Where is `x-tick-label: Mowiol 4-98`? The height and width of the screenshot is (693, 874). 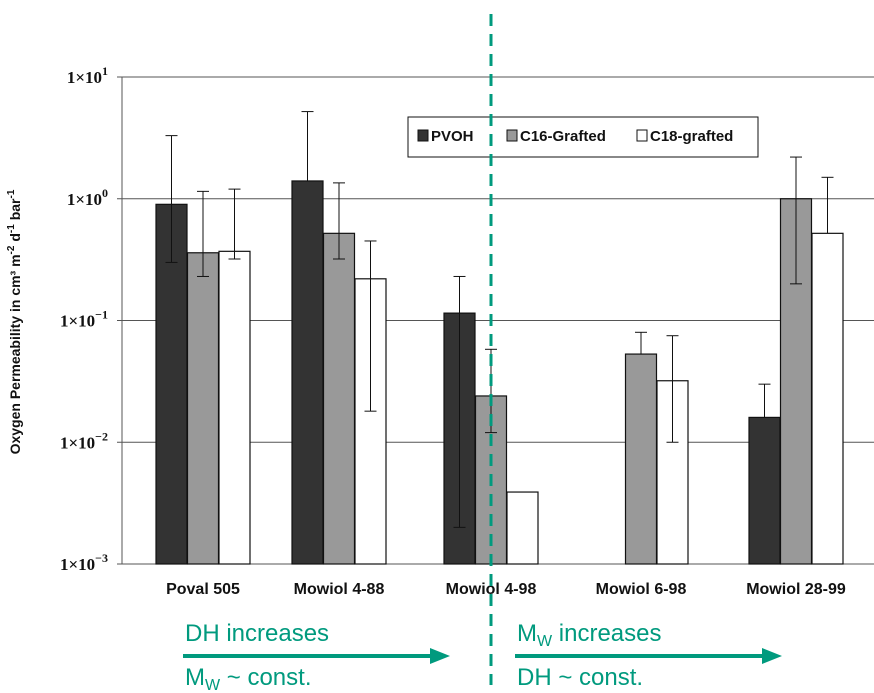 x-tick-label: Mowiol 4-98 is located at coordinates (491, 589).